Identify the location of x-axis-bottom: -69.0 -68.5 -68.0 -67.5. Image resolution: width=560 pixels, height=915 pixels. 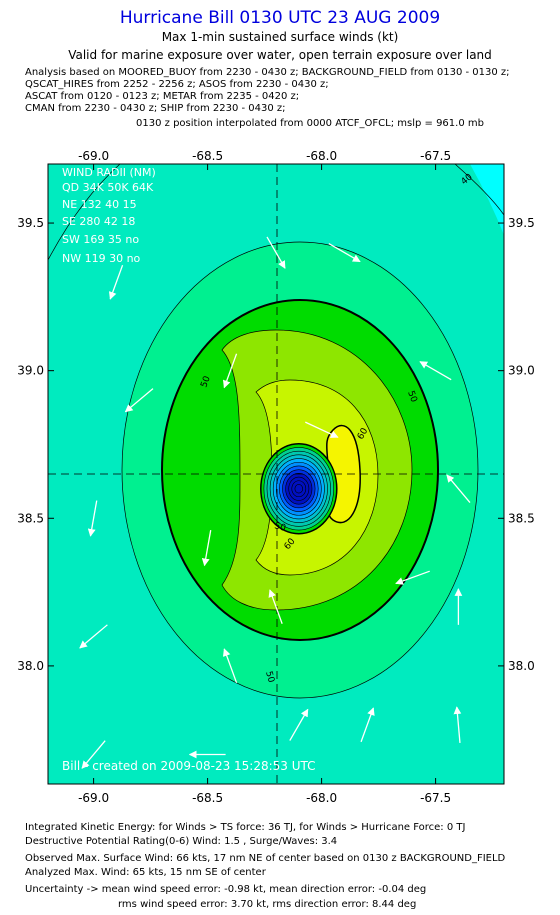
(264, 791).